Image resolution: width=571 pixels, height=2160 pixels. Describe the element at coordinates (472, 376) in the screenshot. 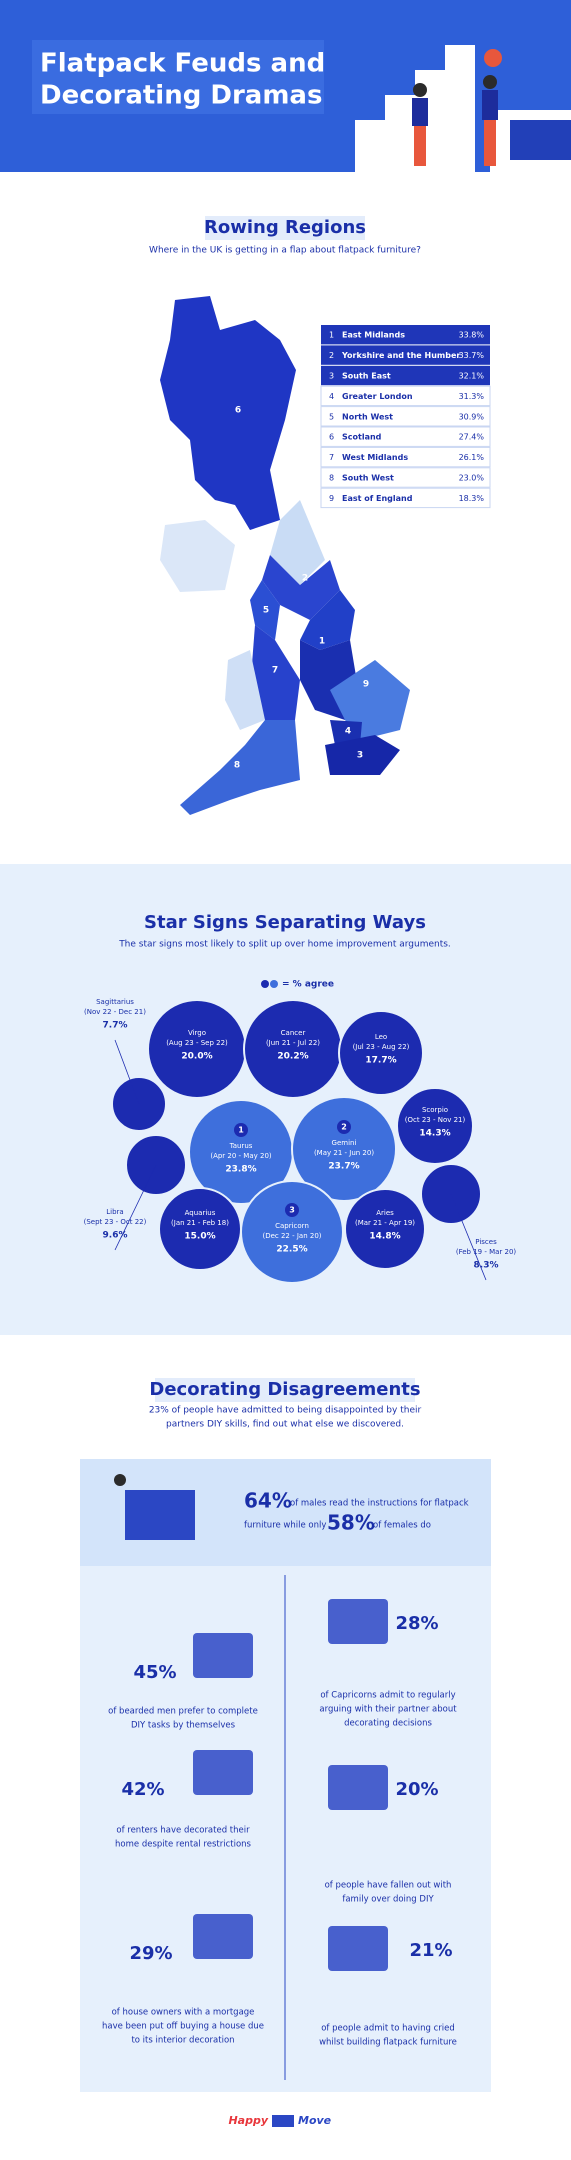

I see `region-value: 32.1%` at that location.